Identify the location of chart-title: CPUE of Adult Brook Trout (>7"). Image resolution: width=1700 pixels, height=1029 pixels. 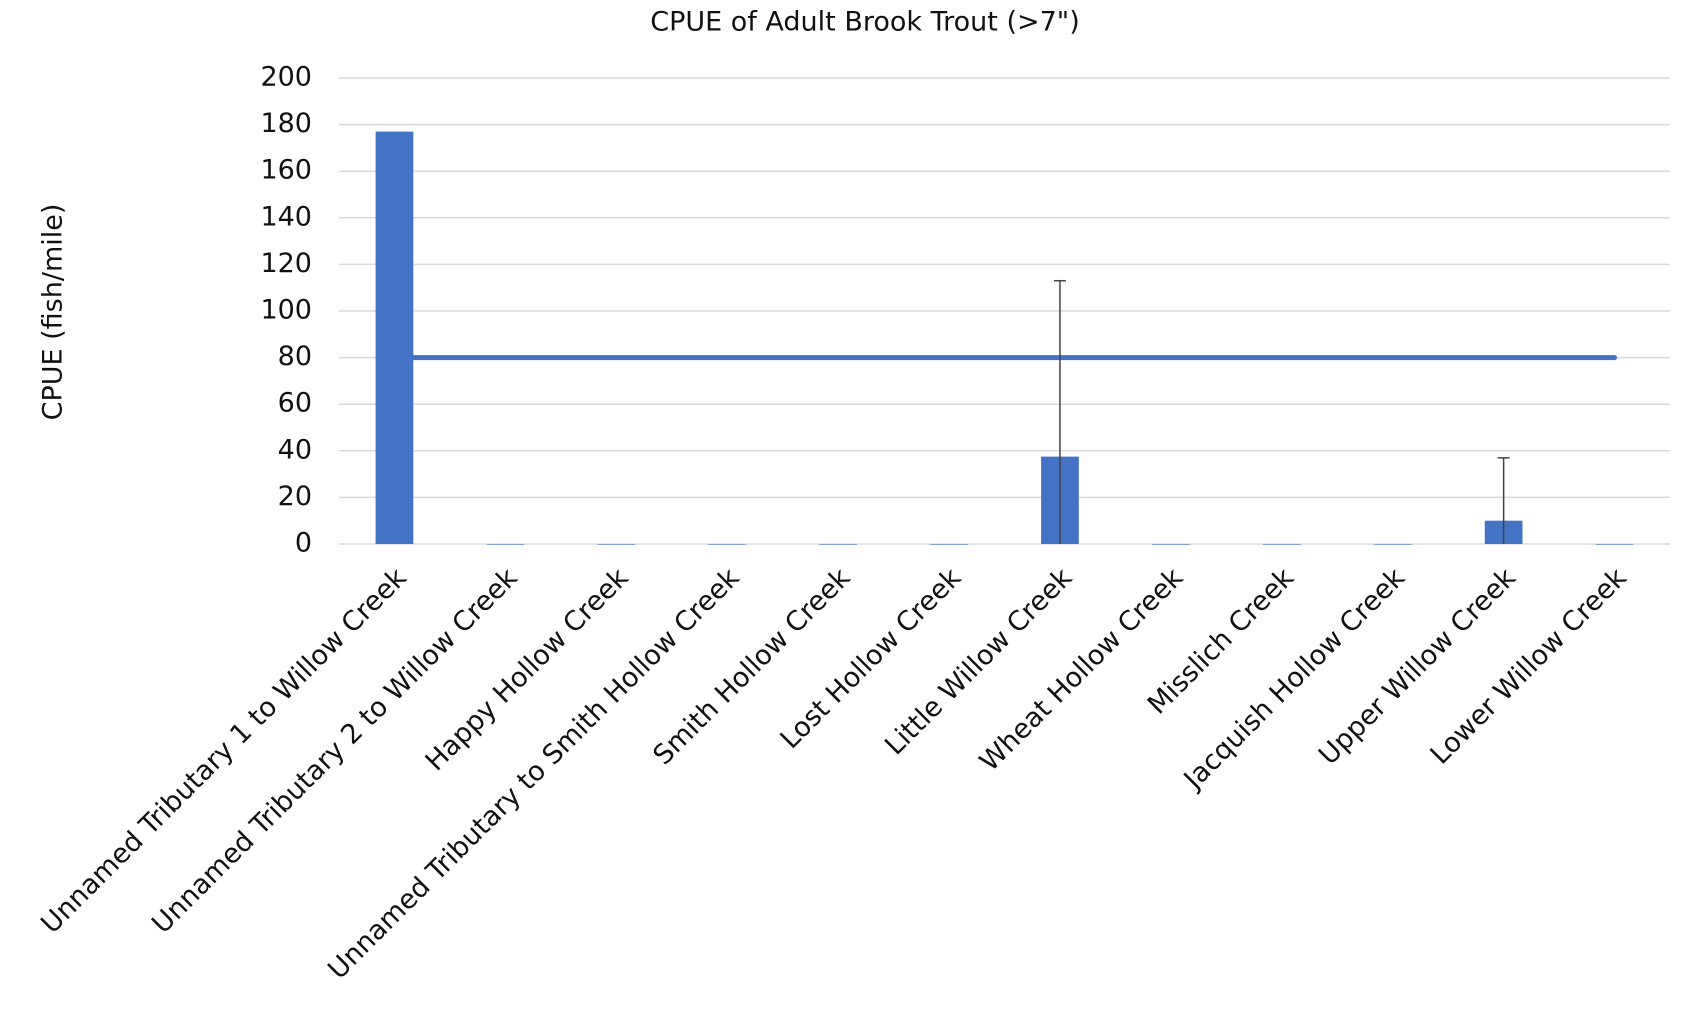
(864, 22).